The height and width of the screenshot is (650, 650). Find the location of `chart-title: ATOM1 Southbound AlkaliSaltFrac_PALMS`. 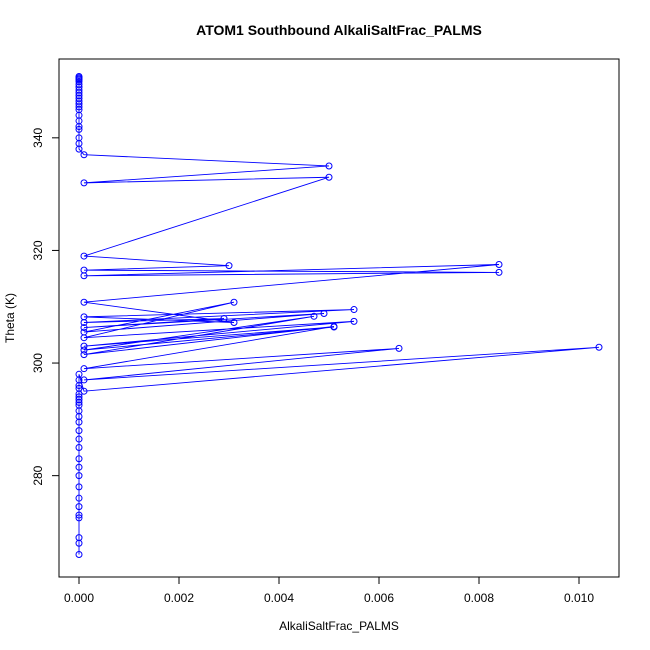

chart-title: ATOM1 Southbound AlkaliSaltFrac_PALMS is located at coordinates (339, 30).